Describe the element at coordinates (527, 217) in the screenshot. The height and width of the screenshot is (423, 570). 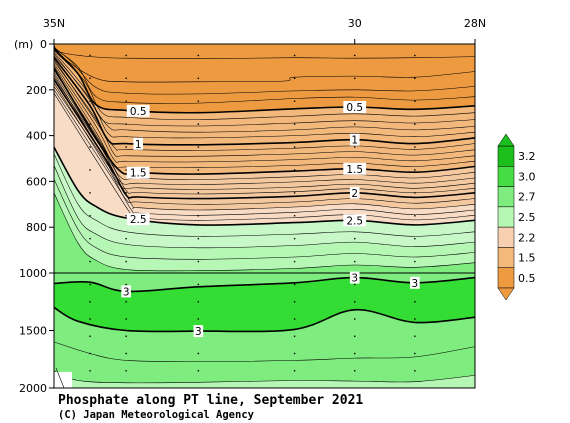
I see `legend-label-3: 2.5` at that location.